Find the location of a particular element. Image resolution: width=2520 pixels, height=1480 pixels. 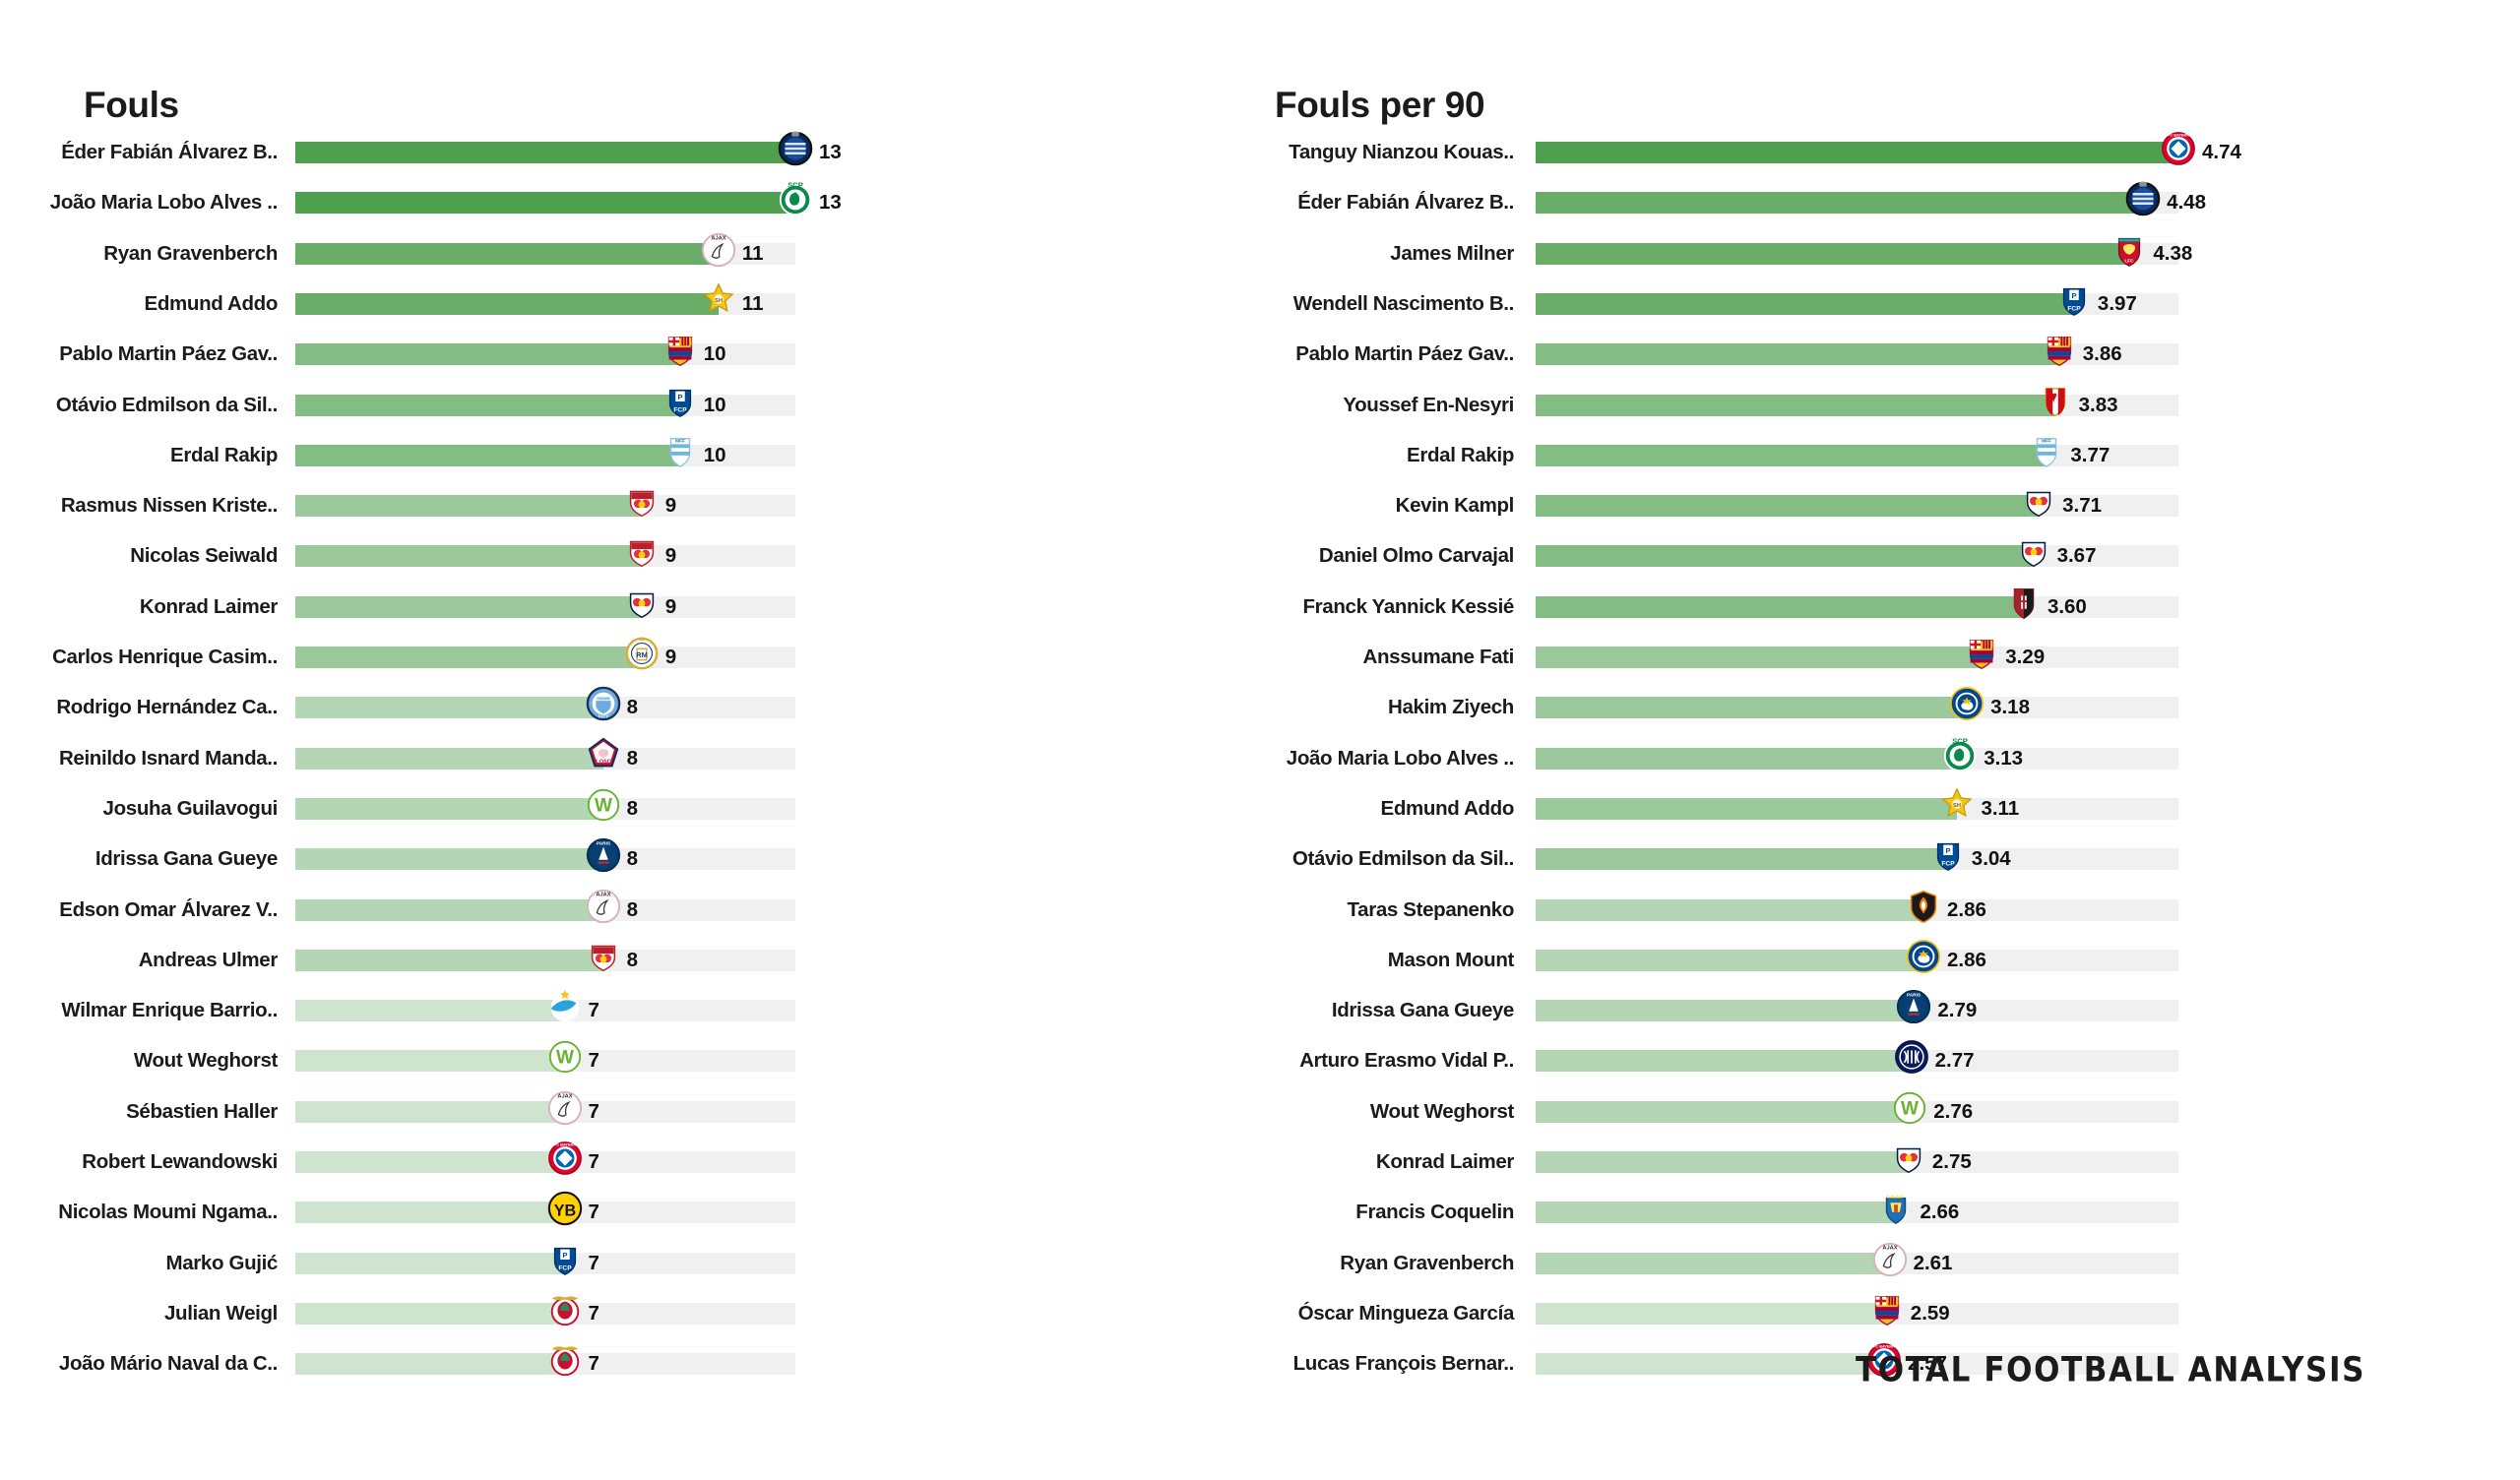

row-player-label: Marko Gujić is located at coordinates (222, 1263).